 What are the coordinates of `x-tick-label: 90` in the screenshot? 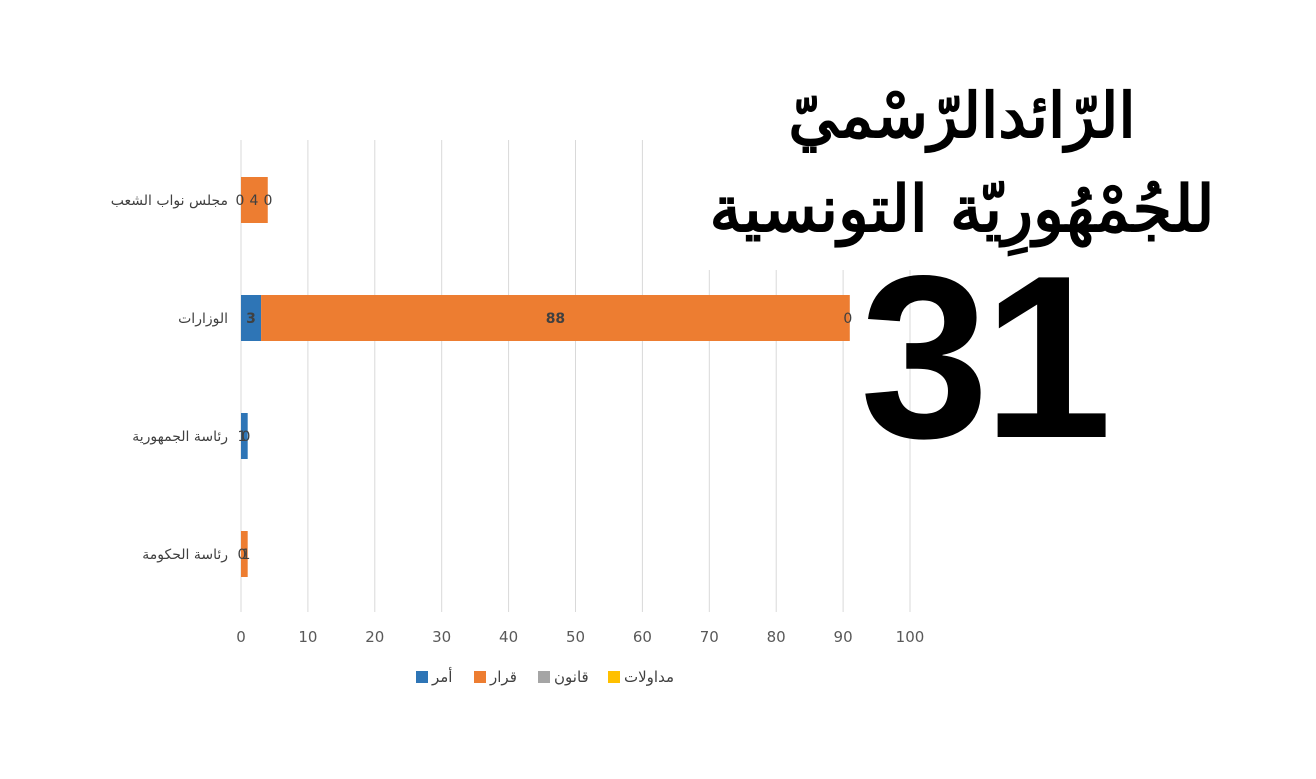 It's located at (843, 637).